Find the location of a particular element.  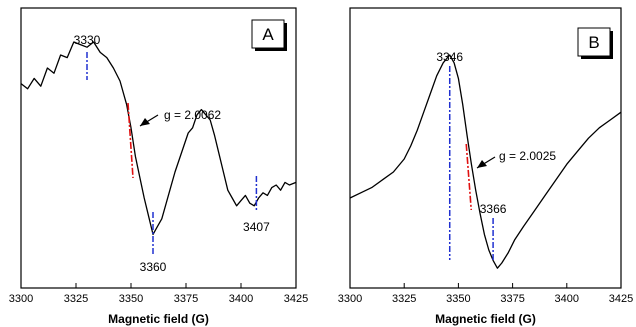

peak-label: 3346 is located at coordinates (449, 57).